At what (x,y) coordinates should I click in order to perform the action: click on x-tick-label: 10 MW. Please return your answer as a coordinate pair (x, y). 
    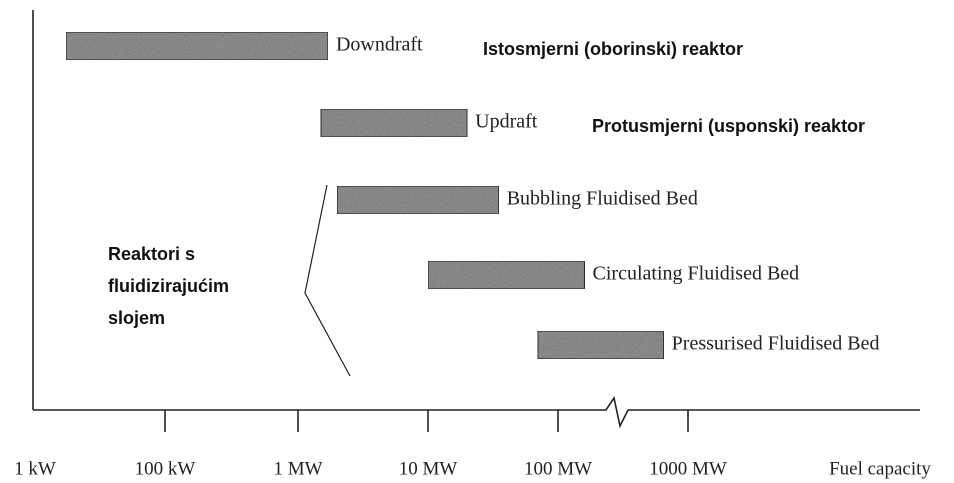
    Looking at the image, I should click on (428, 468).